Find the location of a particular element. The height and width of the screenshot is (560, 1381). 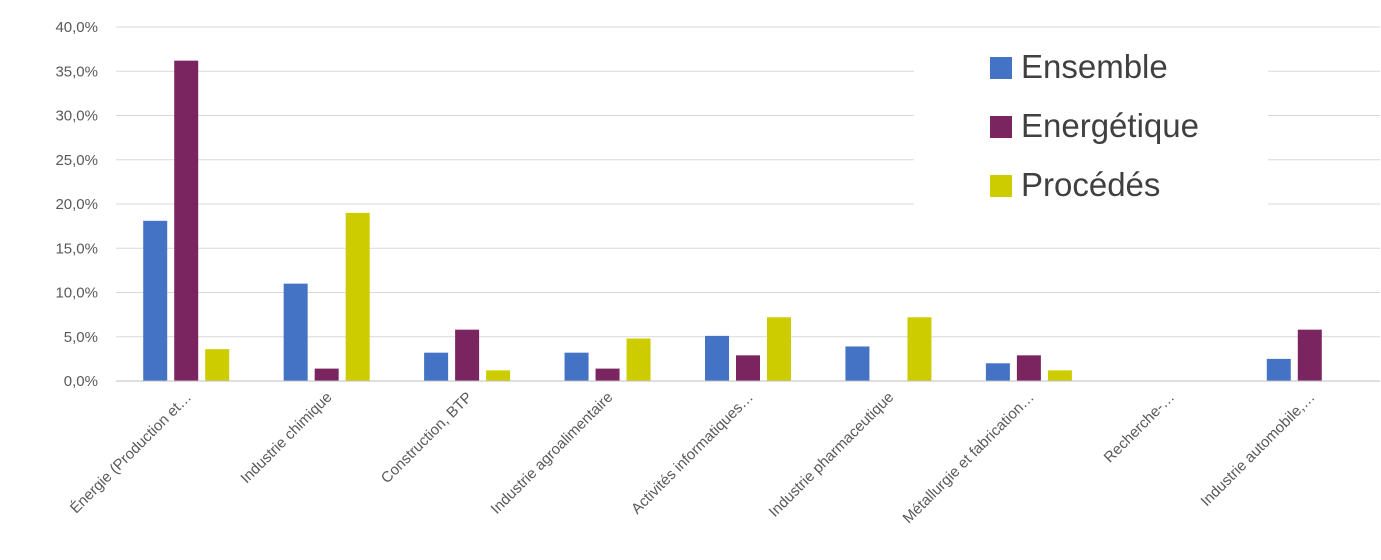

y-tick-label: 20,0% is located at coordinates (76, 204).